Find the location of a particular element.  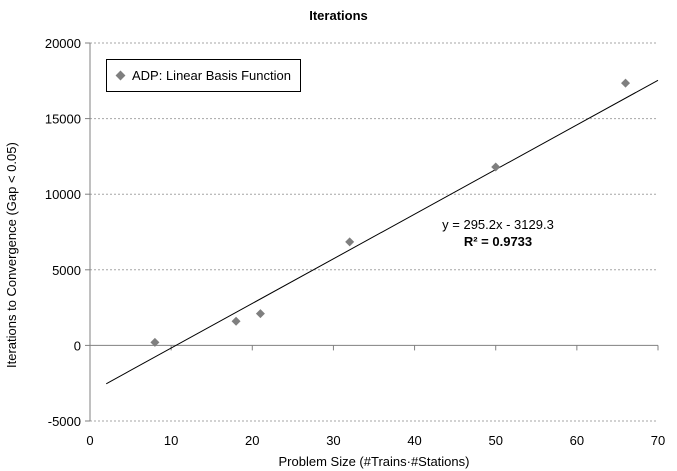

x-tick-label: 20 is located at coordinates (252, 440).